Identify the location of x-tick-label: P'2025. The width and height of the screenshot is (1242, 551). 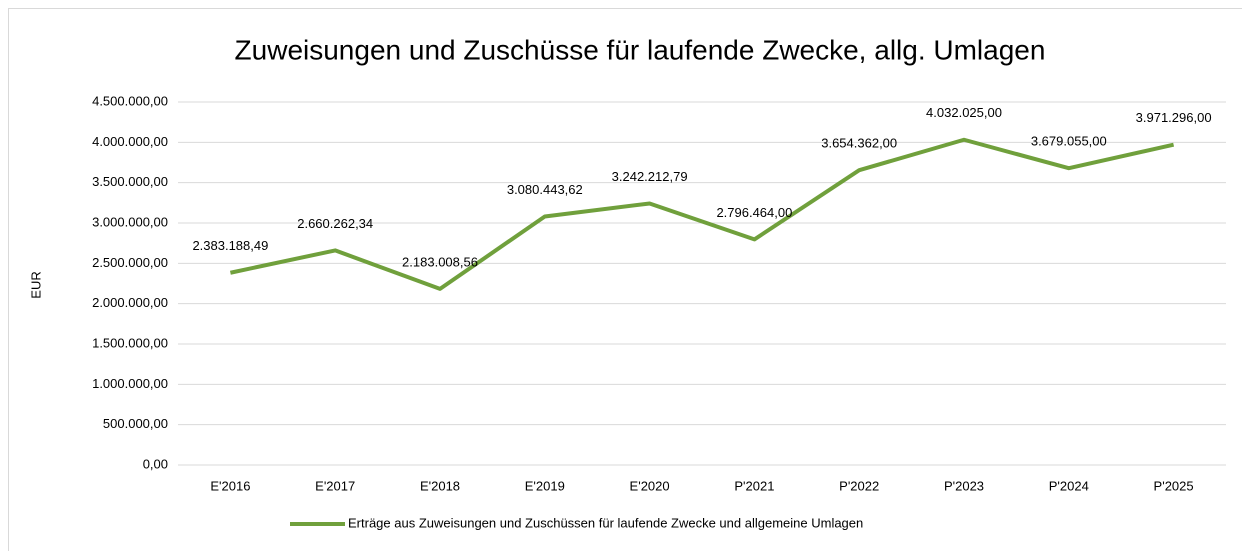
(1174, 485).